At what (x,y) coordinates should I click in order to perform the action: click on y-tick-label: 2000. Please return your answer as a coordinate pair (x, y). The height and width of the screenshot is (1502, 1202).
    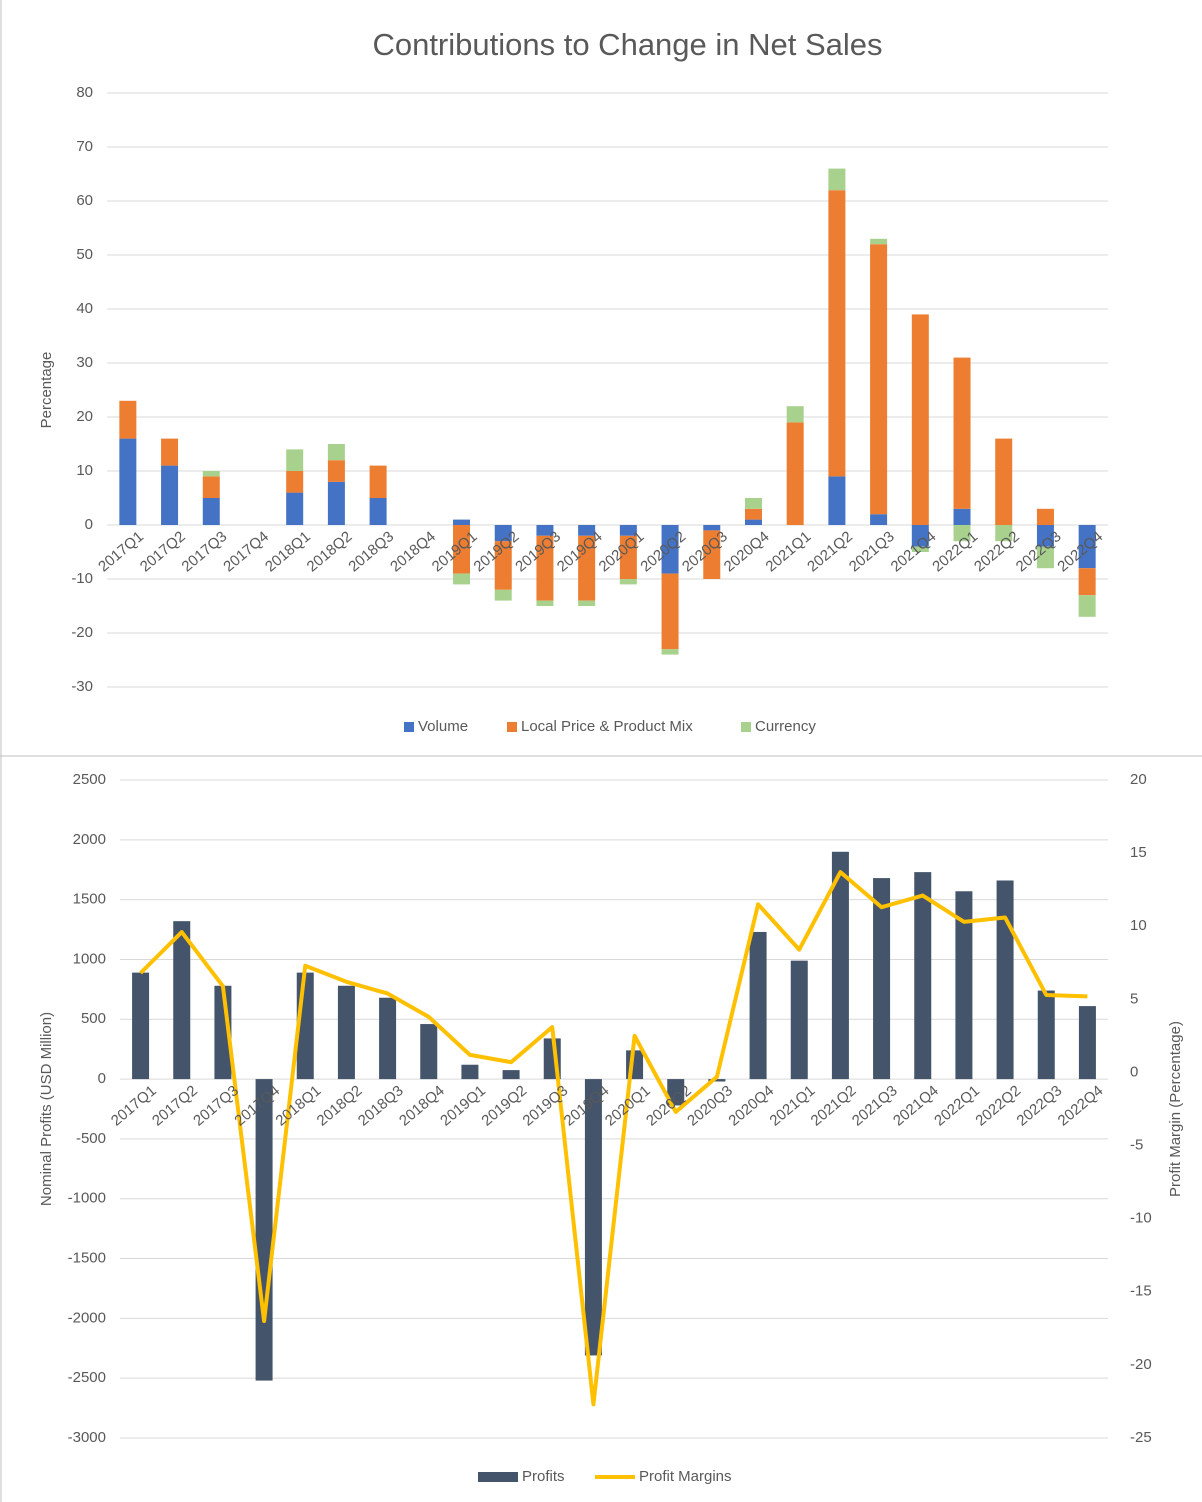
    Looking at the image, I should click on (89, 839).